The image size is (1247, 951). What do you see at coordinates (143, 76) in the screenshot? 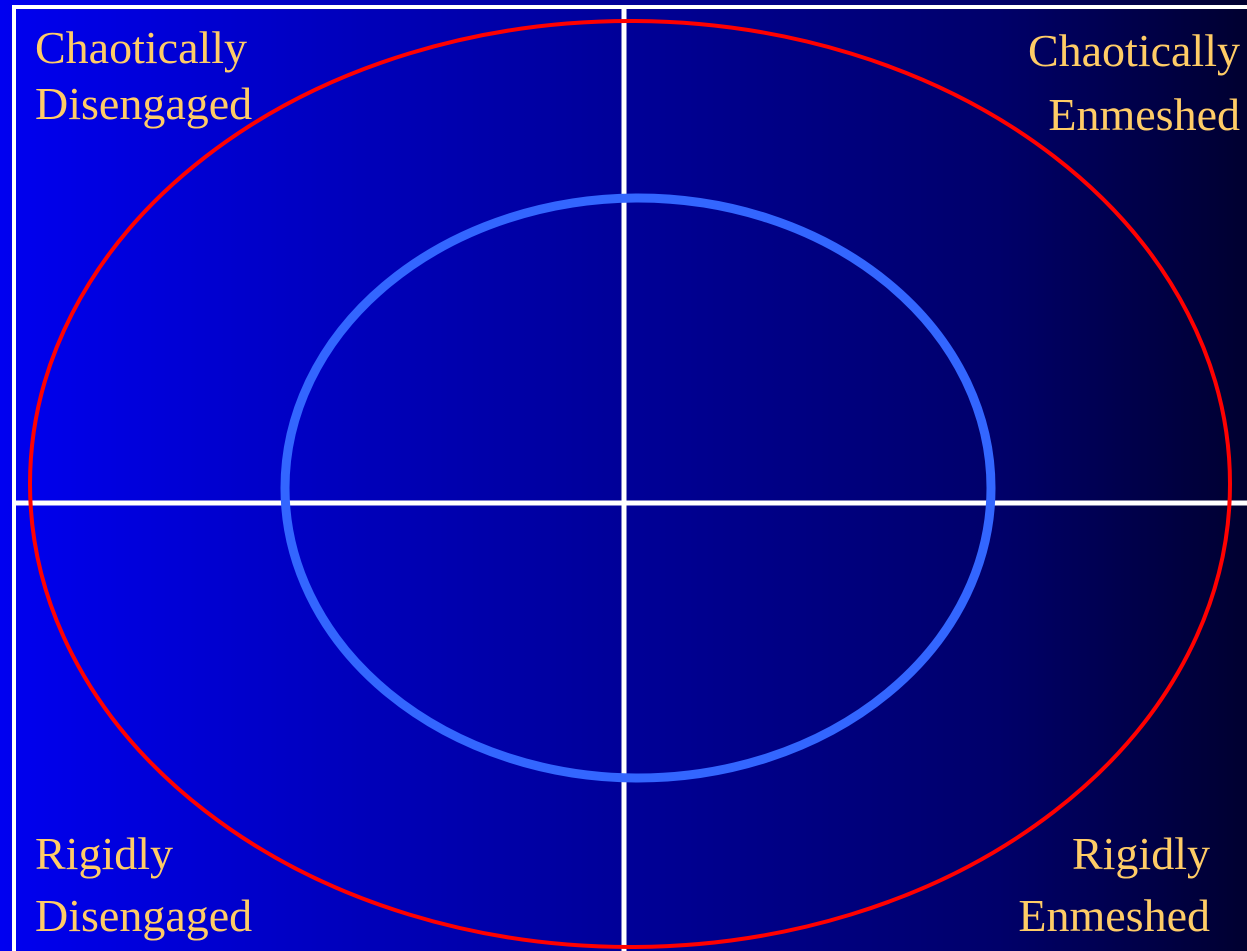
I see `quadrant-label-chaotically-disengaged: Chaotically Disengaged` at bounding box center [143, 76].